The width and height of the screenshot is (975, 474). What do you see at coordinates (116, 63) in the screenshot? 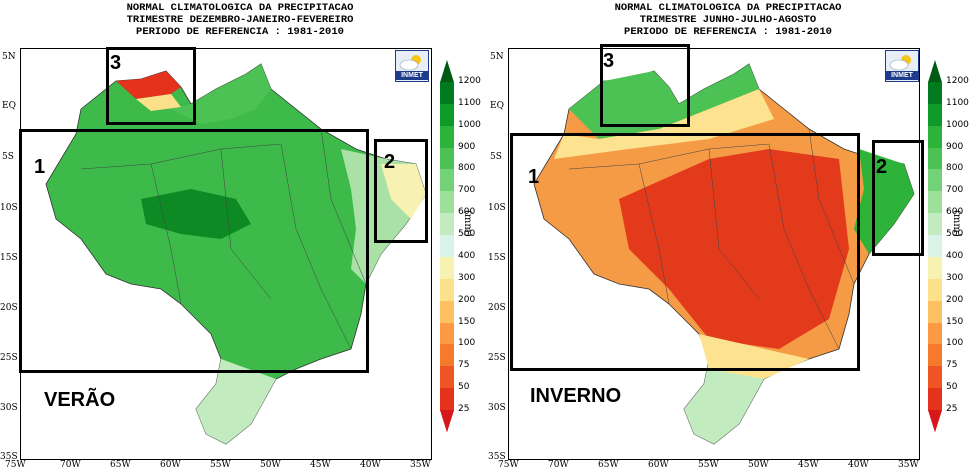
I see `region-3-label: 3` at bounding box center [116, 63].